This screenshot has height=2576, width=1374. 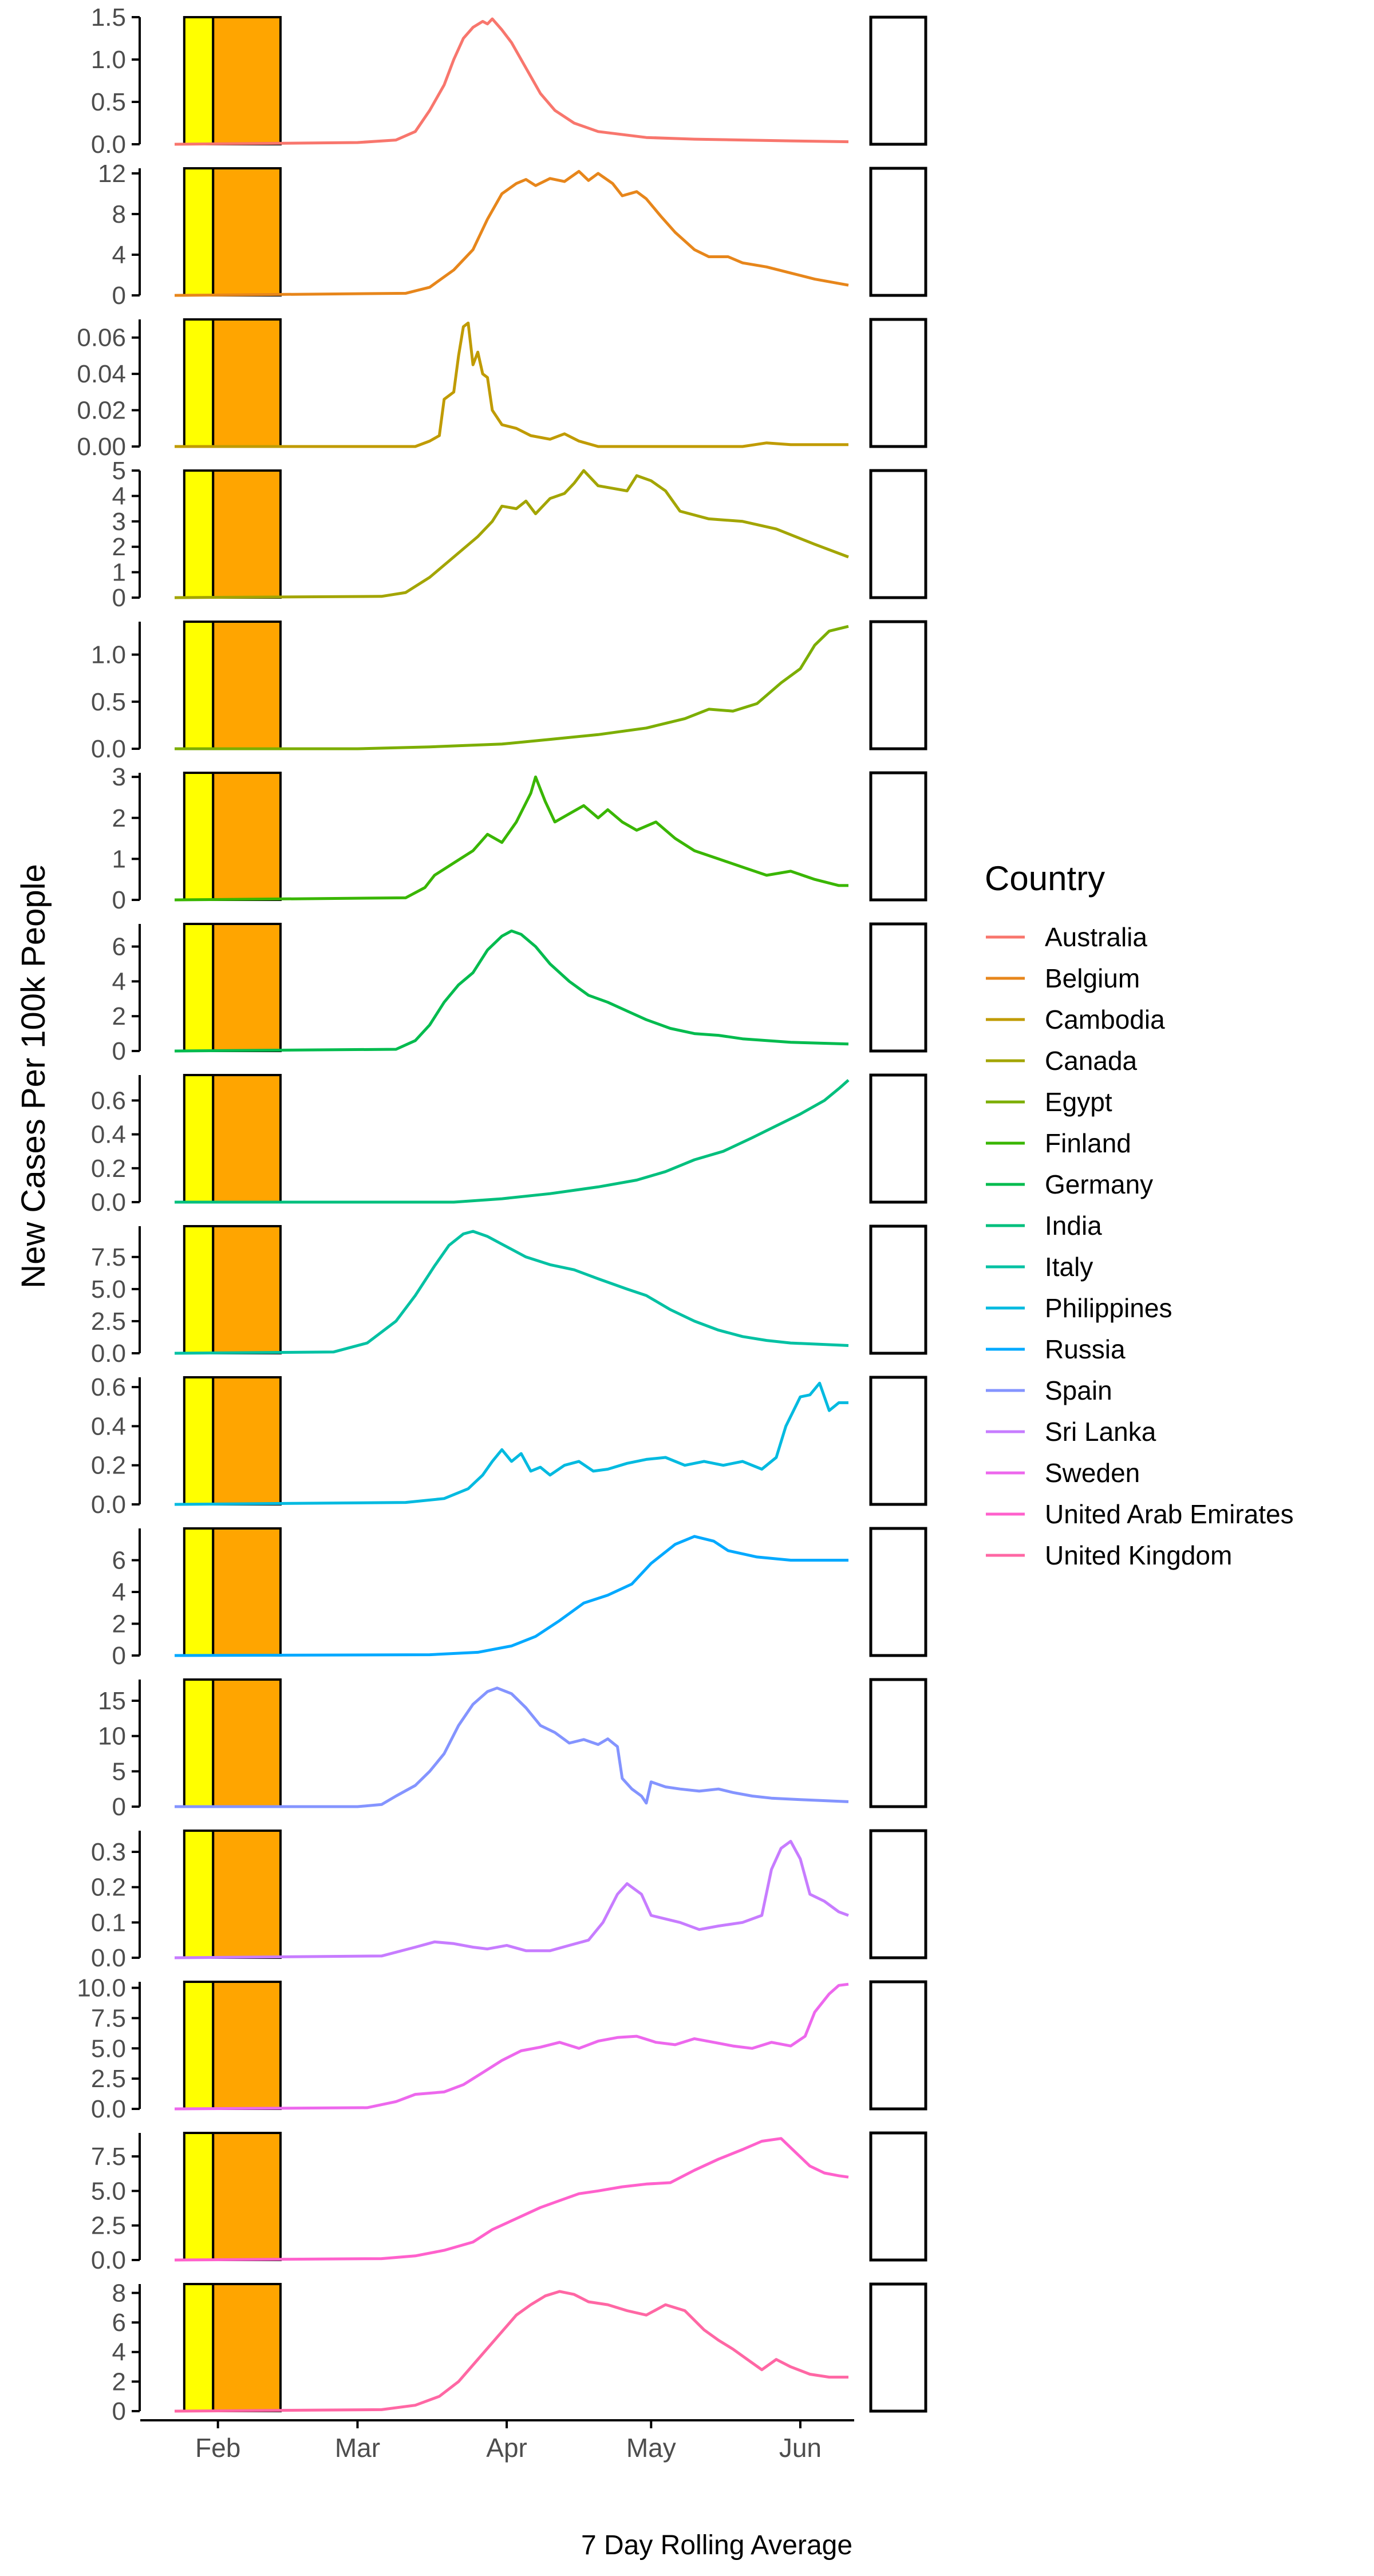 I want to click on facet-strip: Canada, so click(x=898, y=534).